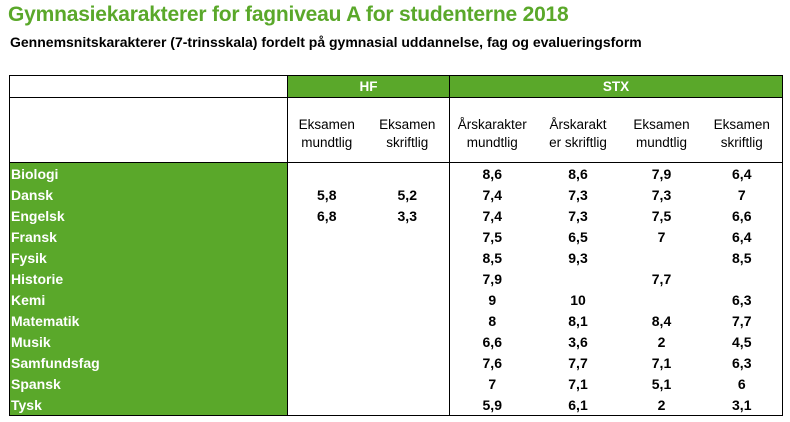  What do you see at coordinates (148, 86) in the screenshot?
I see `corner-cell` at bounding box center [148, 86].